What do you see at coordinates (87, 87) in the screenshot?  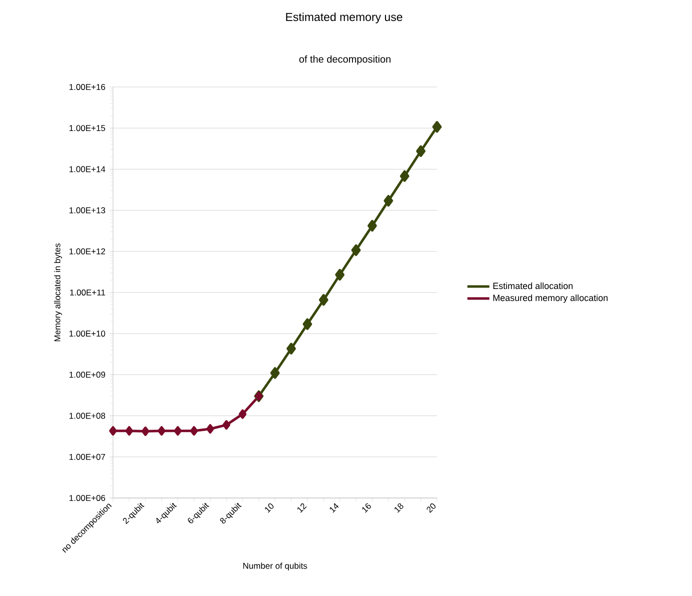 I see `y-tick-label: 1.00E+16` at bounding box center [87, 87].